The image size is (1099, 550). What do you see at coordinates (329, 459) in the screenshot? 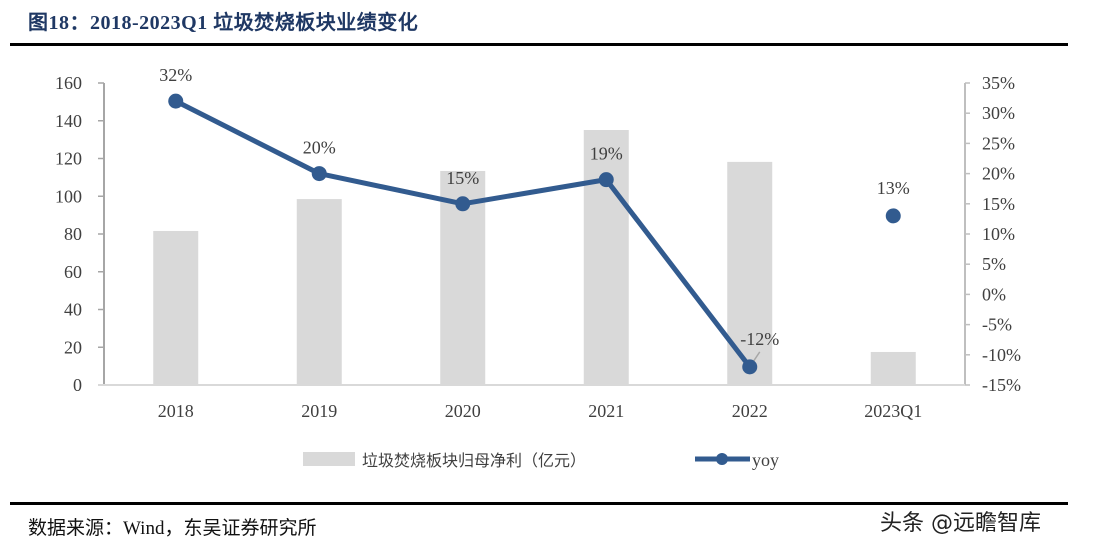
I see `legend-bar-swatch` at bounding box center [329, 459].